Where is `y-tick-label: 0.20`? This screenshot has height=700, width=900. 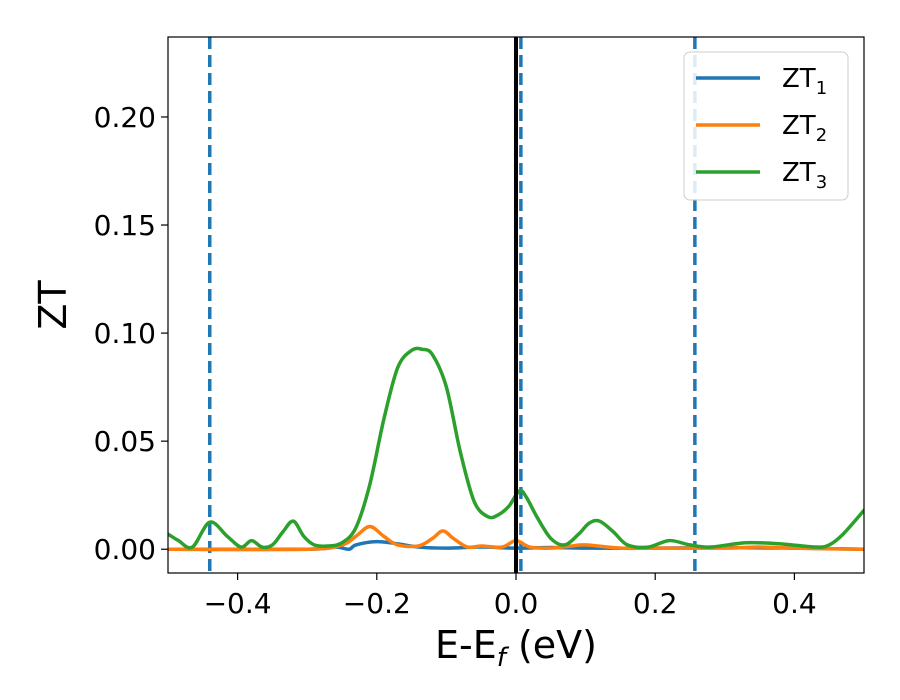 y-tick-label: 0.20 is located at coordinates (125, 117).